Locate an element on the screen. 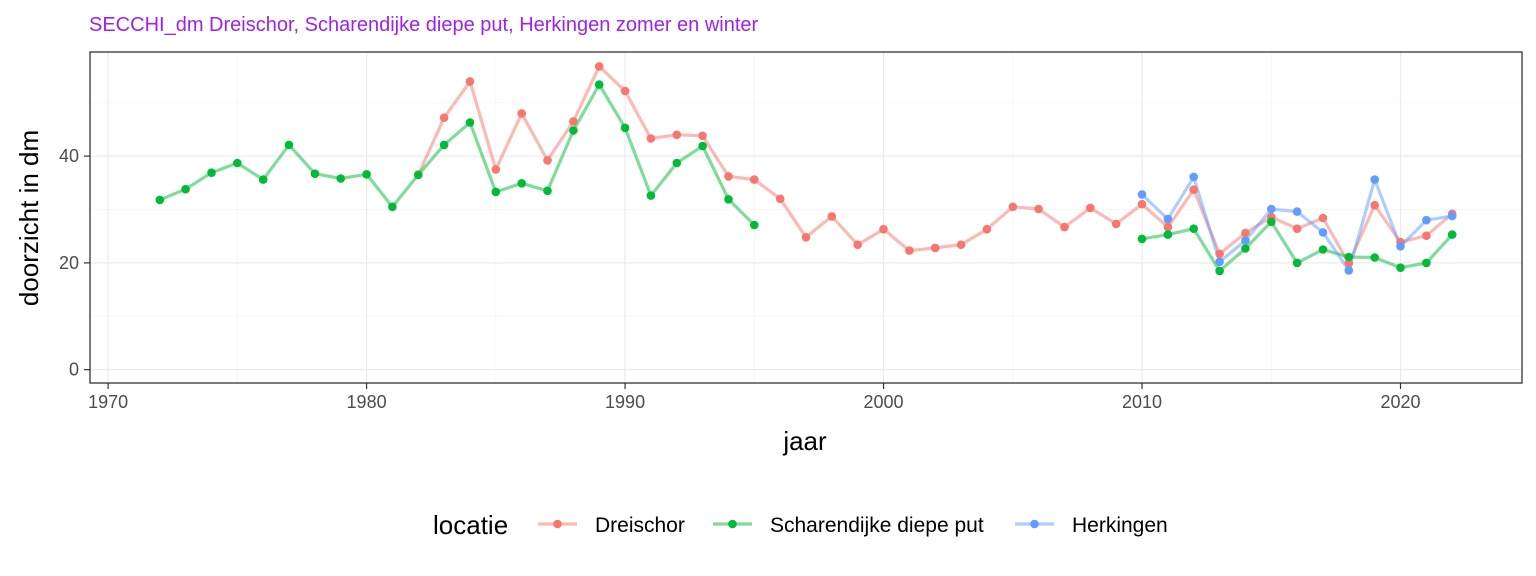 This screenshot has width=1536, height=576. points-herkingen is located at coordinates (1297, 223).